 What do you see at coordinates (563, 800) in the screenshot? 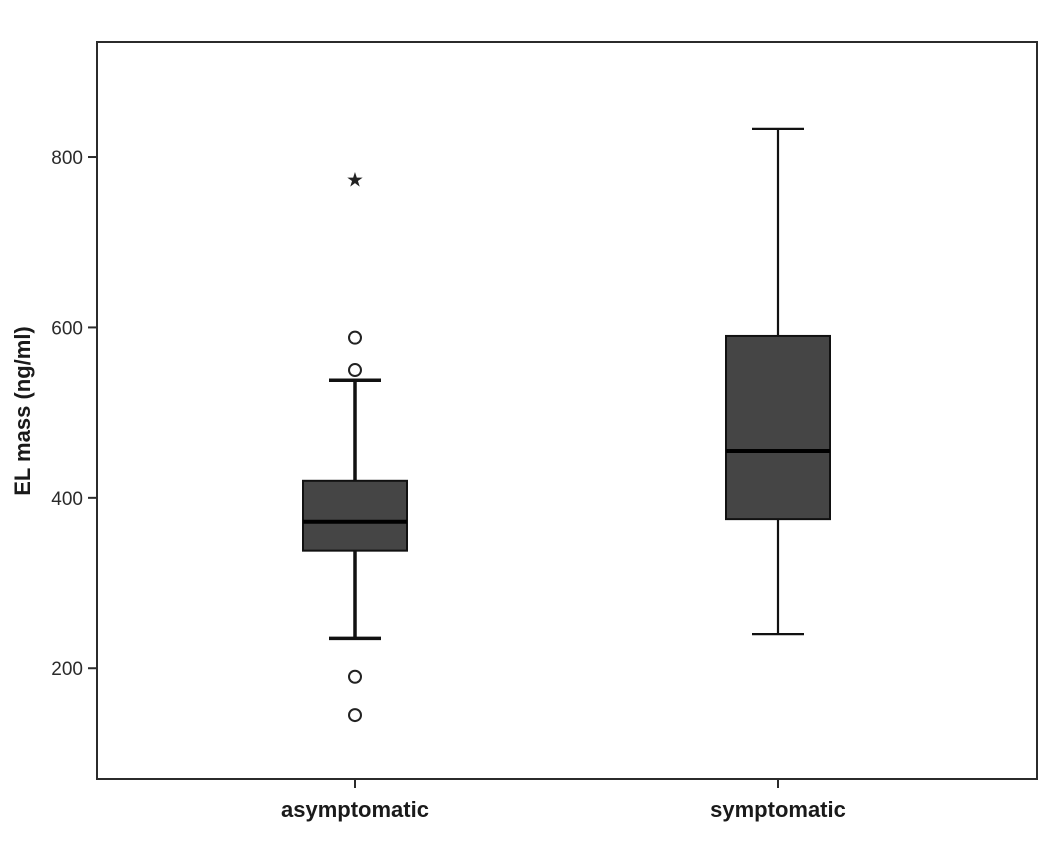
I see `x-axis: asymptomatic symptomatic` at bounding box center [563, 800].